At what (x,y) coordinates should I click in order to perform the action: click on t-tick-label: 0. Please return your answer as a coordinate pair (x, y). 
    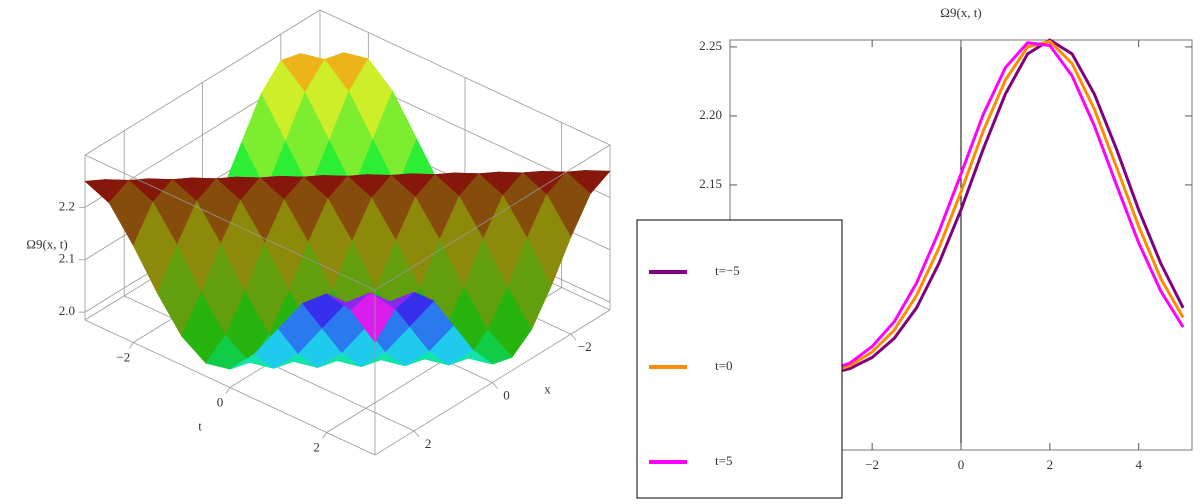
    Looking at the image, I should click on (220, 401).